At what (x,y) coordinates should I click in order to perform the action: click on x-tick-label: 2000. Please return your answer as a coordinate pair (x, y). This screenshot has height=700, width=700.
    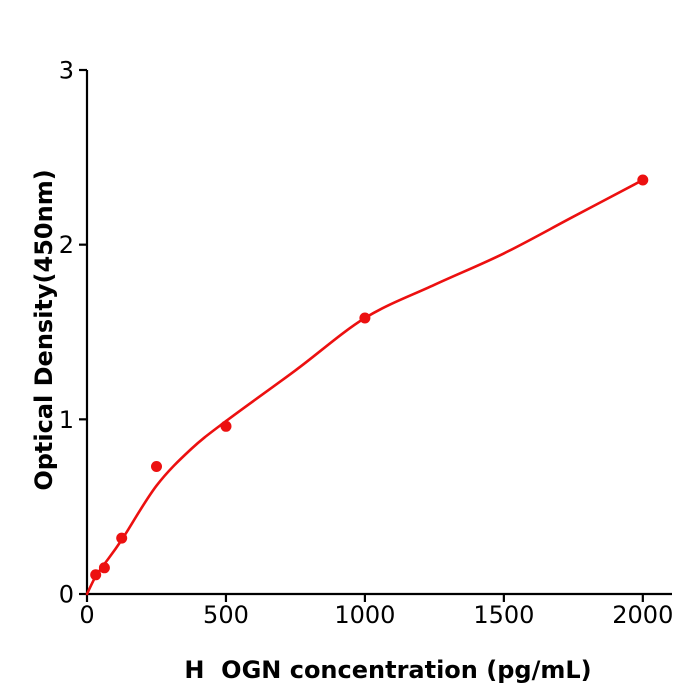
    Looking at the image, I should click on (642, 615).